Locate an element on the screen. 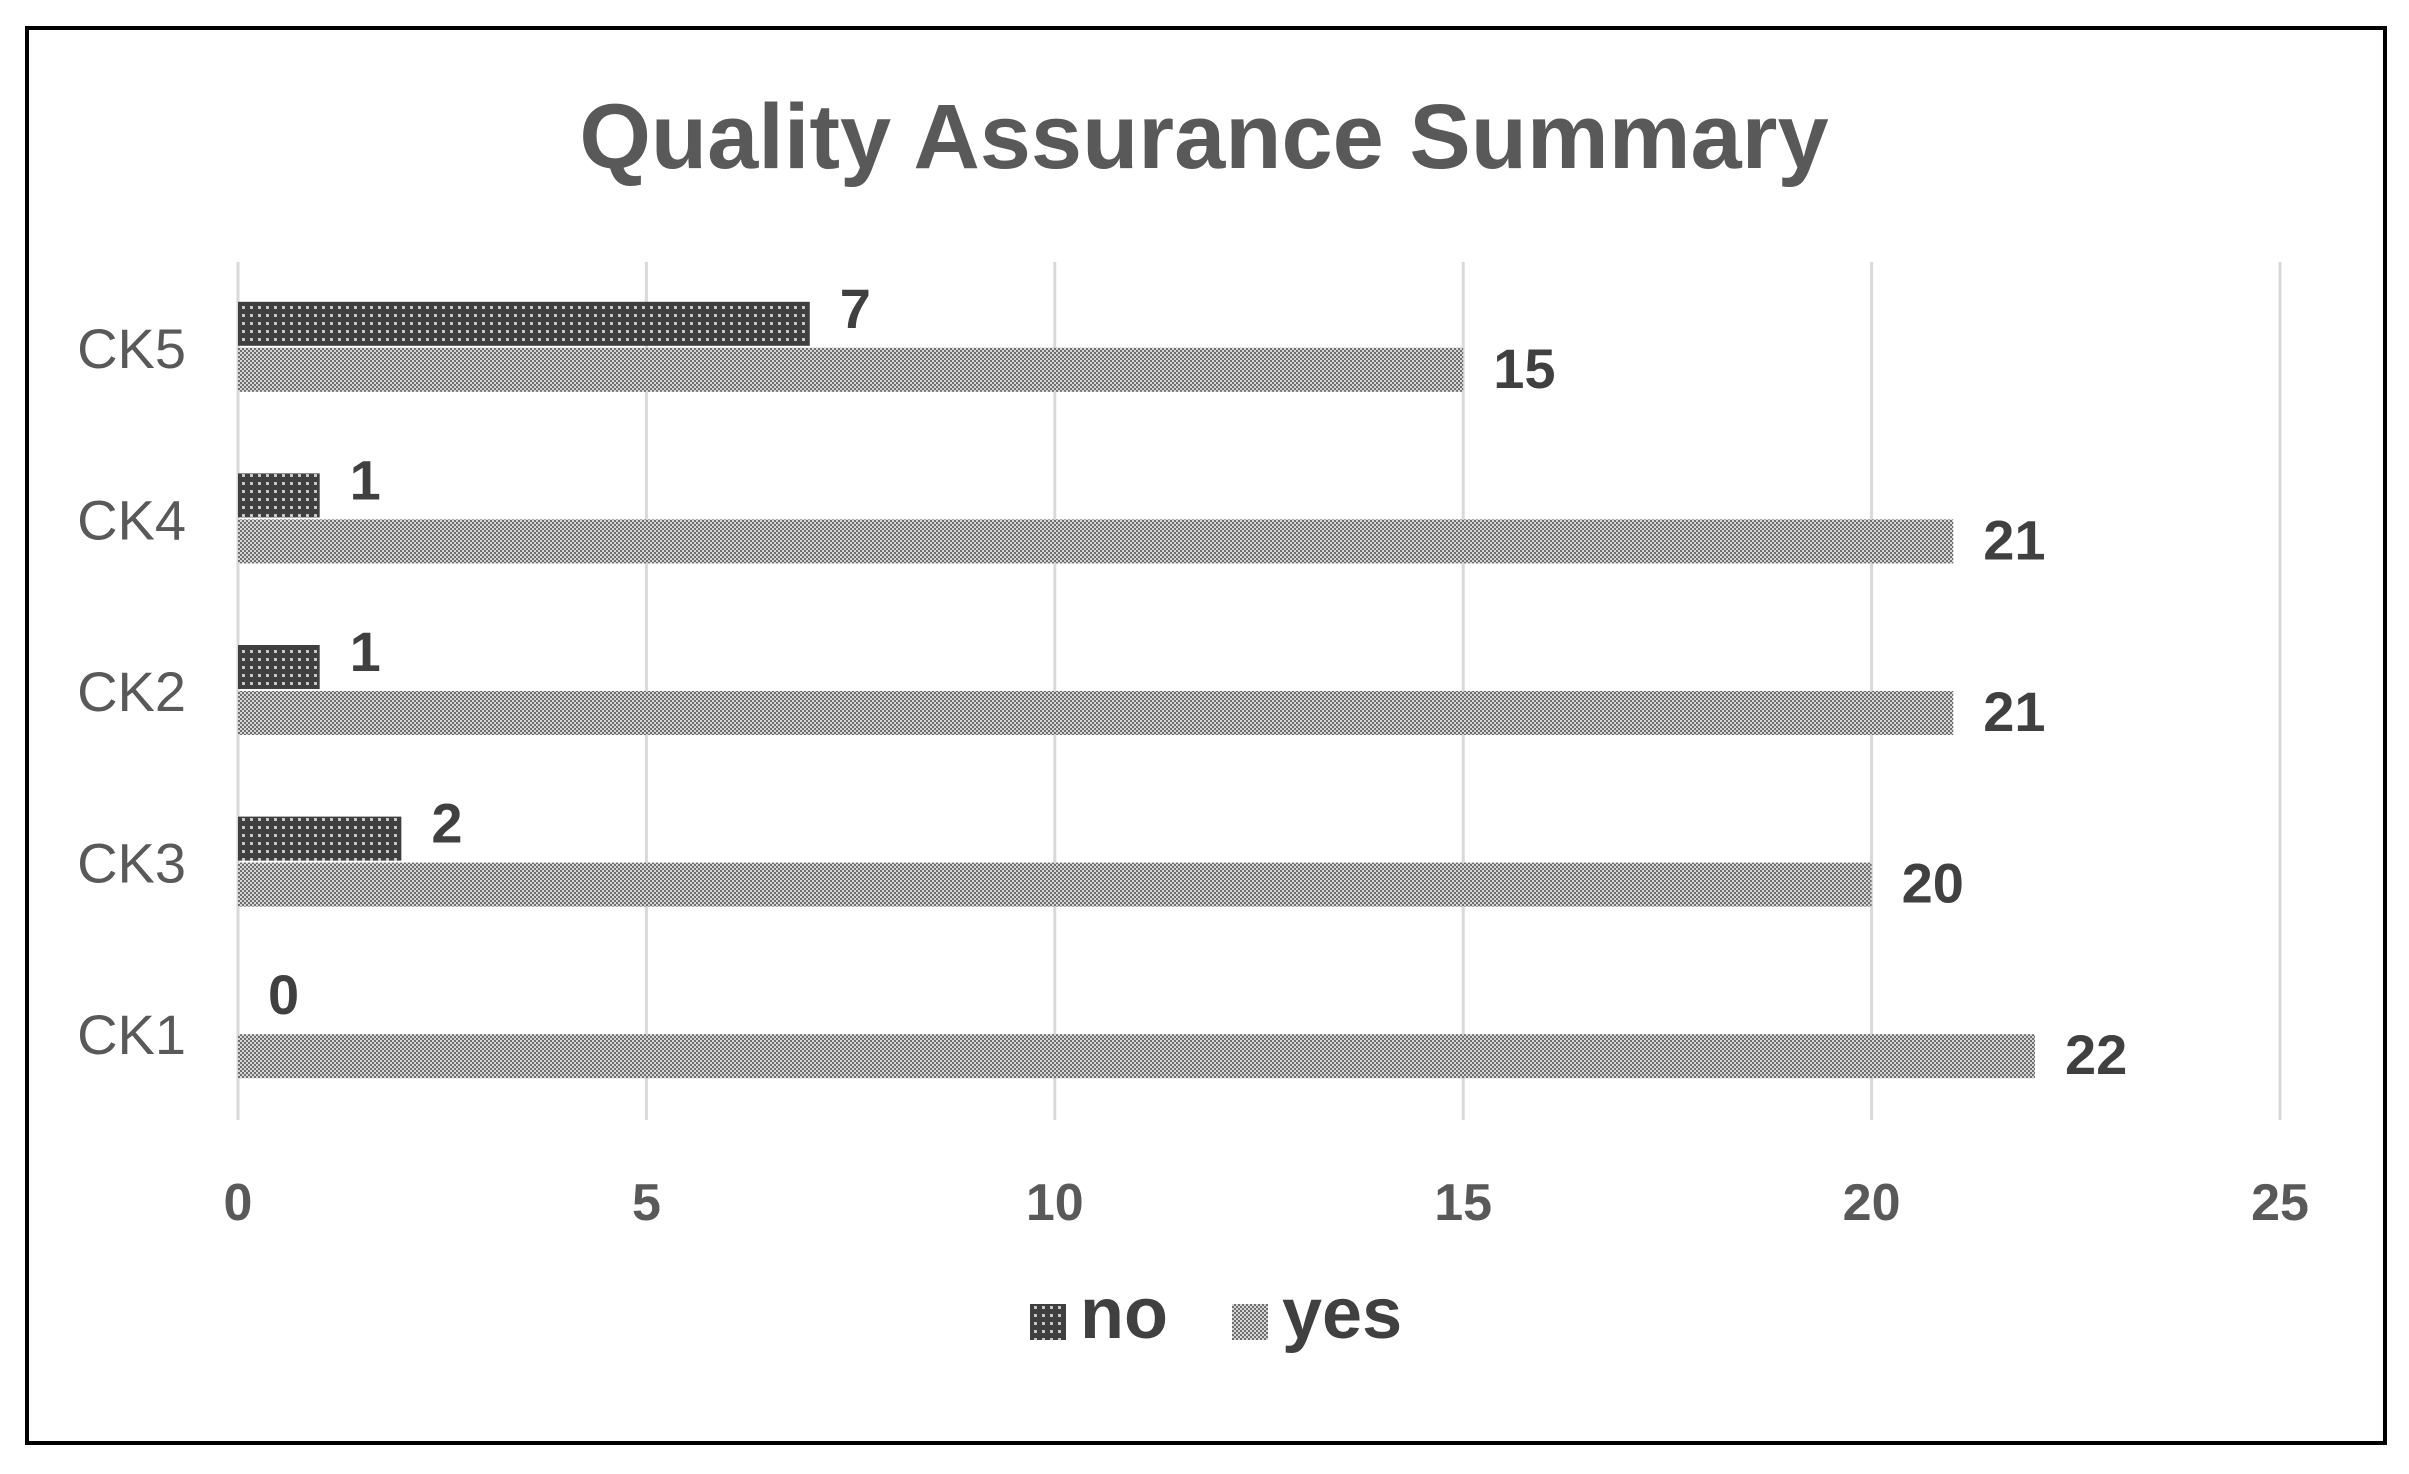 The height and width of the screenshot is (1474, 2409). data-label-yes-ck4: 21 is located at coordinates (2014, 539).